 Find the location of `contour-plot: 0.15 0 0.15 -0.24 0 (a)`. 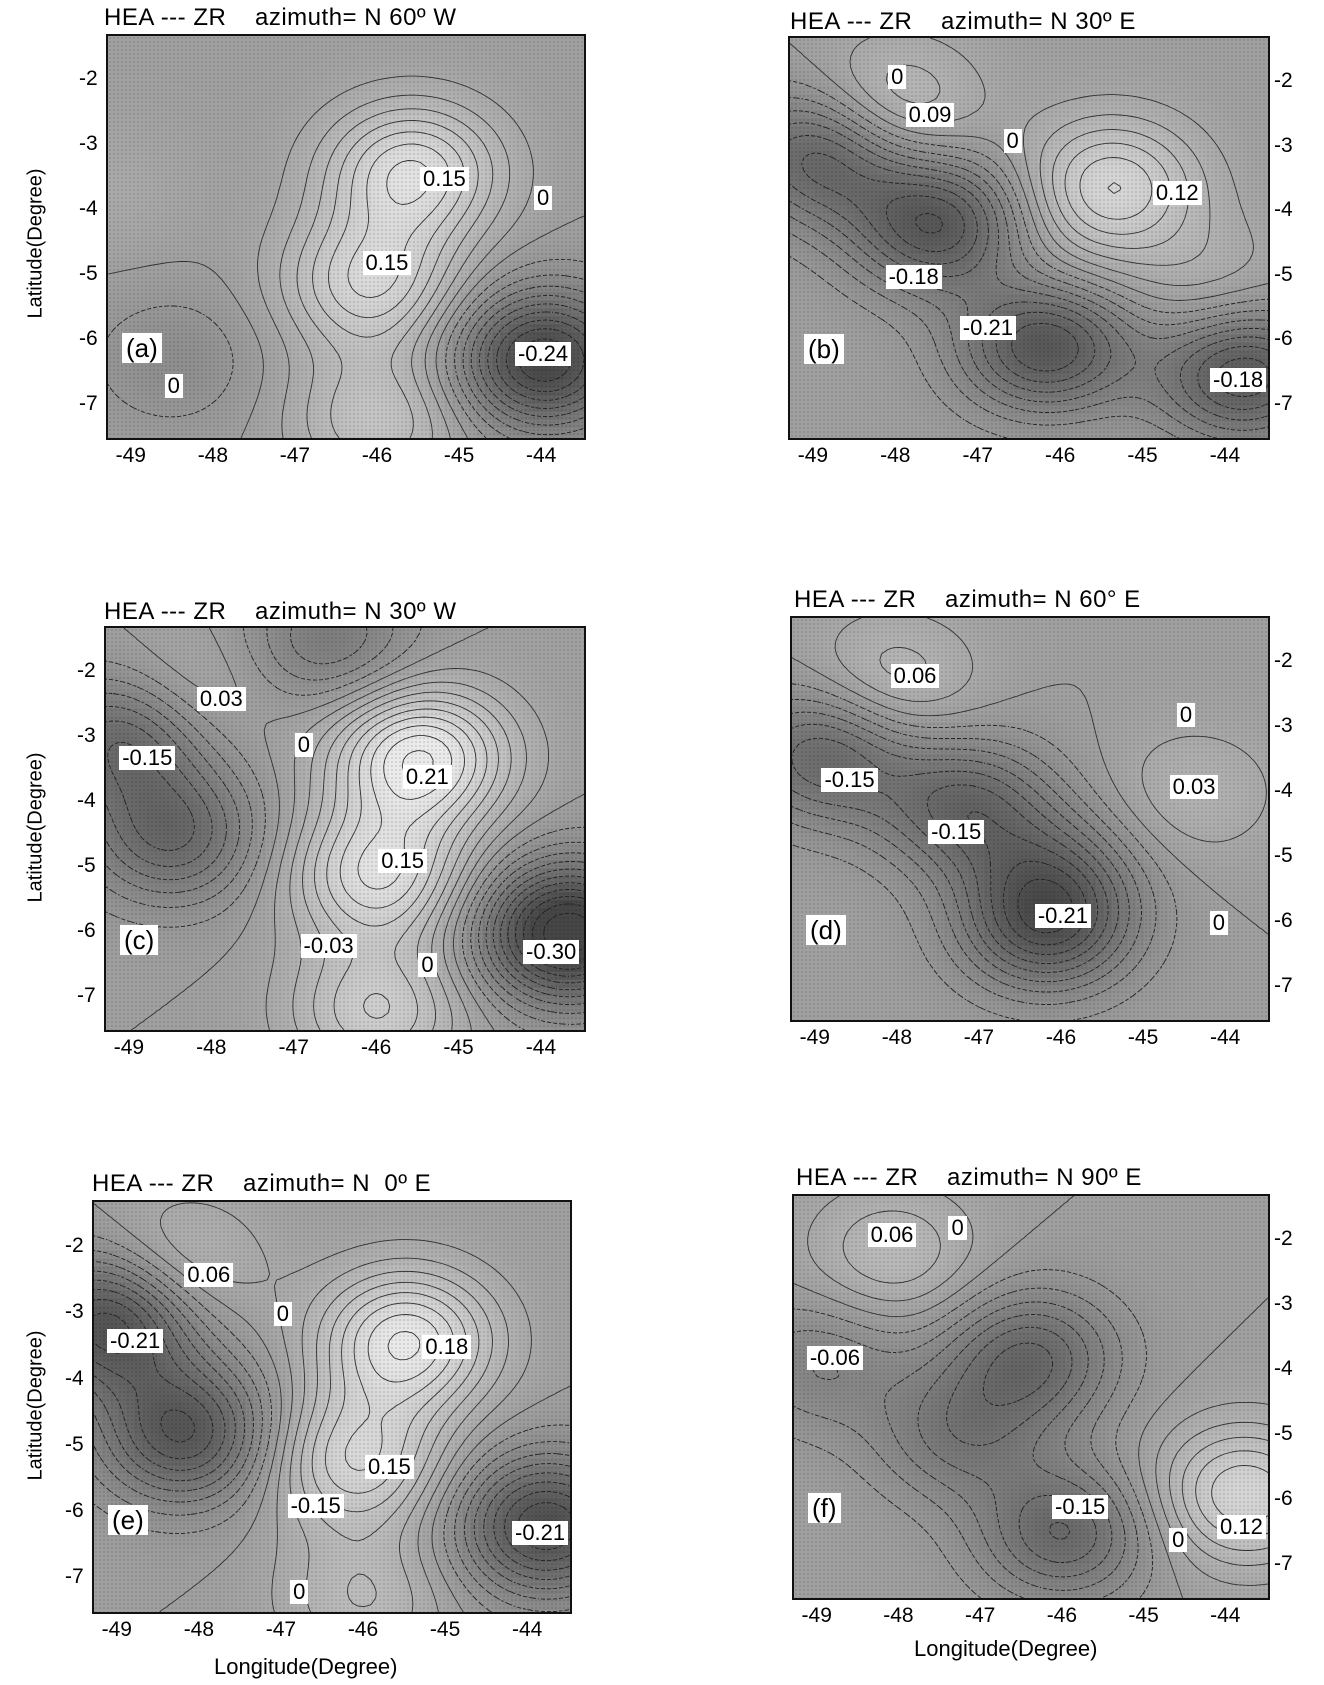

contour-plot: 0.15 0 0.15 -0.24 0 (a) is located at coordinates (346, 237).